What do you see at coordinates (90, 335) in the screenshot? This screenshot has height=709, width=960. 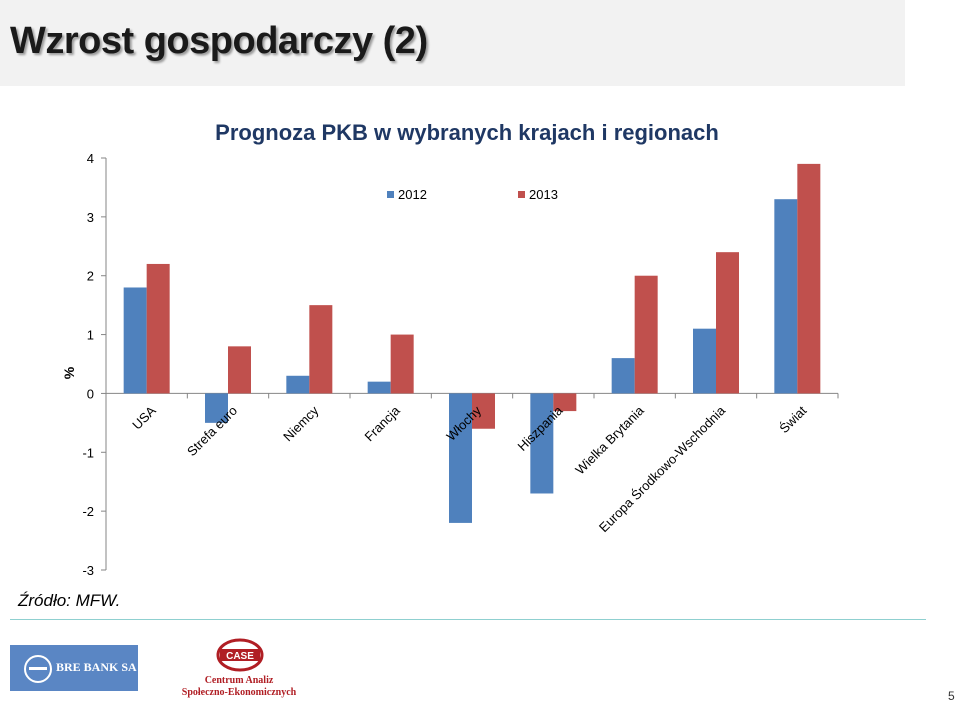 I see `y-tick-label: 1` at bounding box center [90, 335].